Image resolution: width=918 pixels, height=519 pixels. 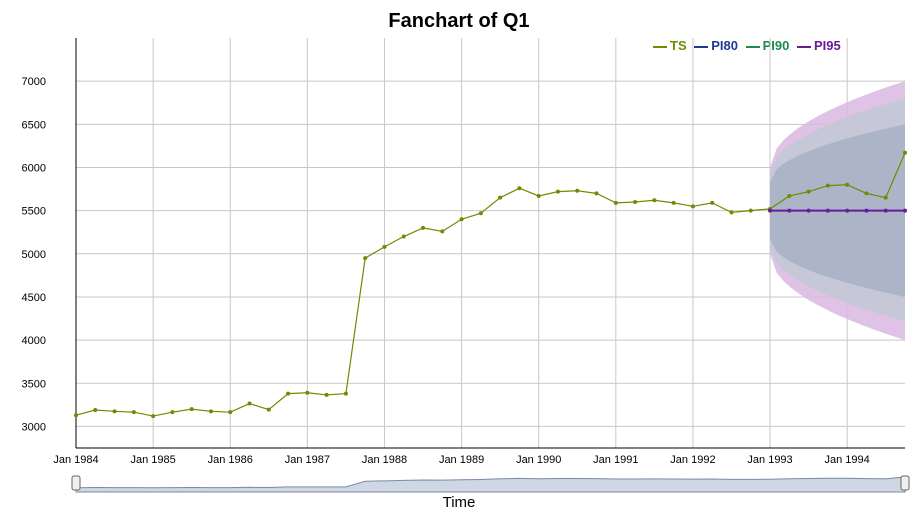 What do you see at coordinates (34, 82) in the screenshot?
I see `y-tick-label: 7000` at bounding box center [34, 82].